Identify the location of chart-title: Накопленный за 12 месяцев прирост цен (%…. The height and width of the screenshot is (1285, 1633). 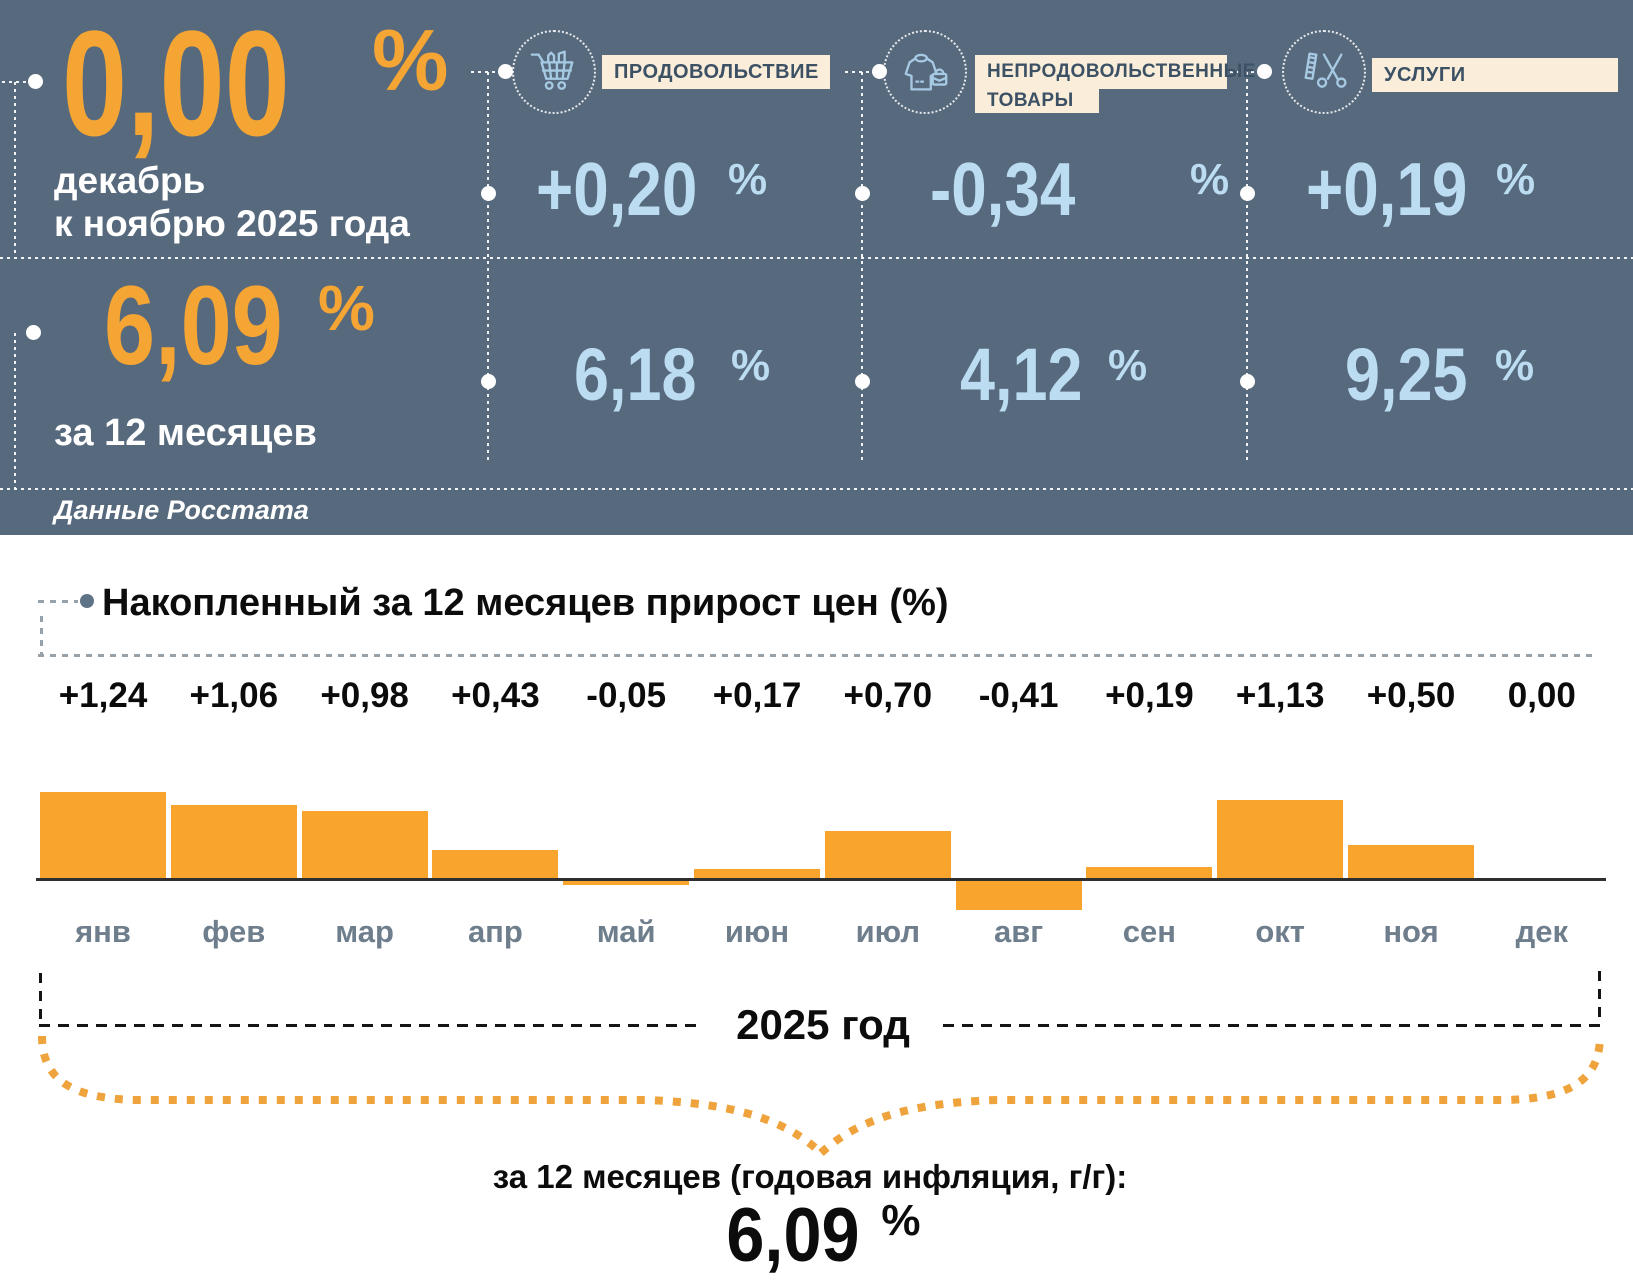
(525, 603).